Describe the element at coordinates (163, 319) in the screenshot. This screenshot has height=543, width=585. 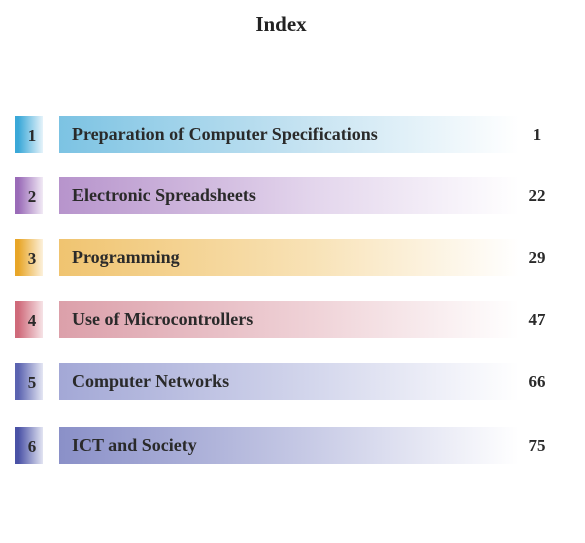
I see `chapter-title: Use of Microcontrollers` at that location.